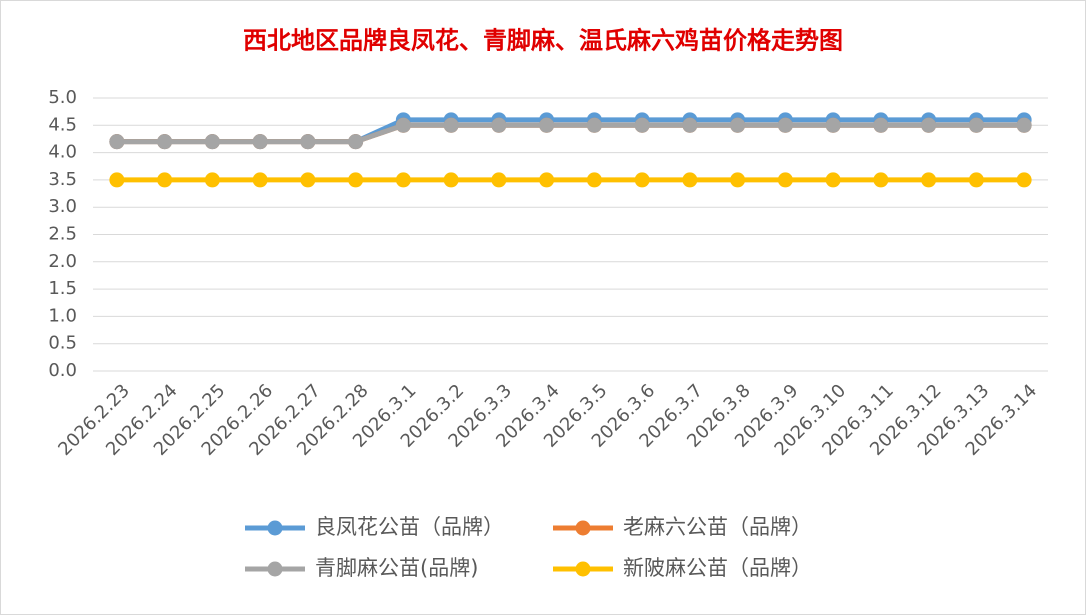 This screenshot has height=615, width=1086. Describe the element at coordinates (62, 234) in the screenshot. I see `y-tick-label: 2.5` at that location.